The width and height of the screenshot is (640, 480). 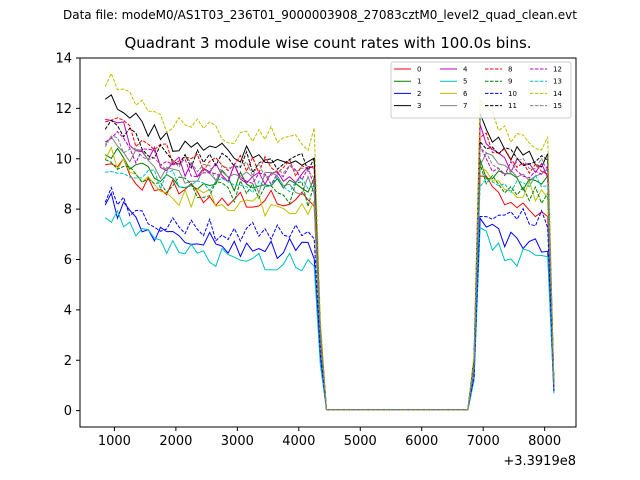 What do you see at coordinates (68, 310) in the screenshot?
I see `y-tick-label: 4` at bounding box center [68, 310].